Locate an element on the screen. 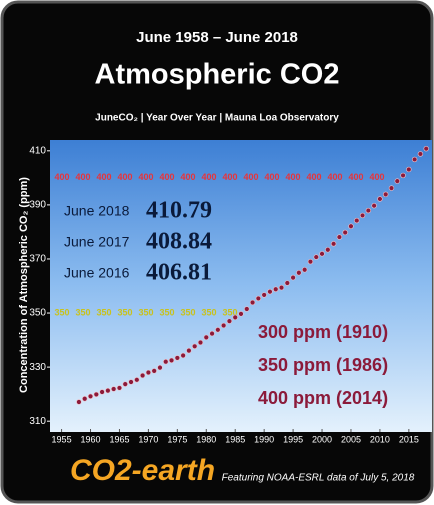 The width and height of the screenshot is (434, 505). milestone: 400 ppm (2014) is located at coordinates (323, 398).